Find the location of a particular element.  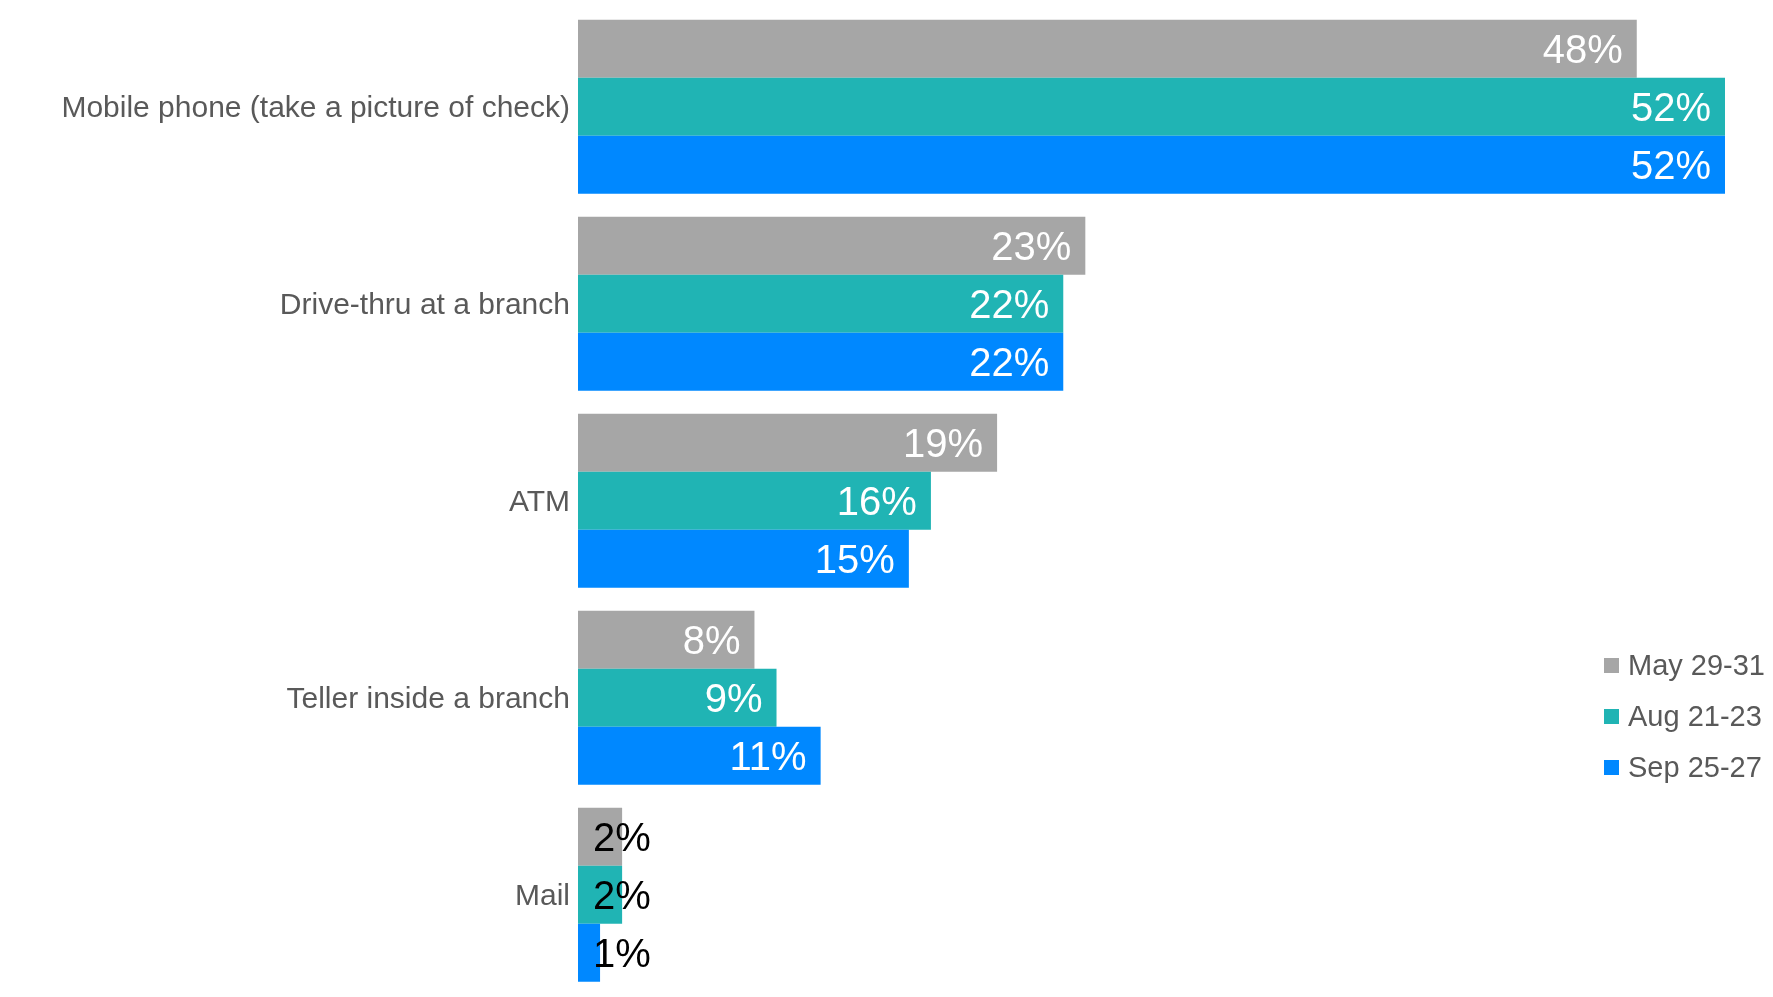

y-tick-label: Teller inside a branch is located at coordinates (428, 698).